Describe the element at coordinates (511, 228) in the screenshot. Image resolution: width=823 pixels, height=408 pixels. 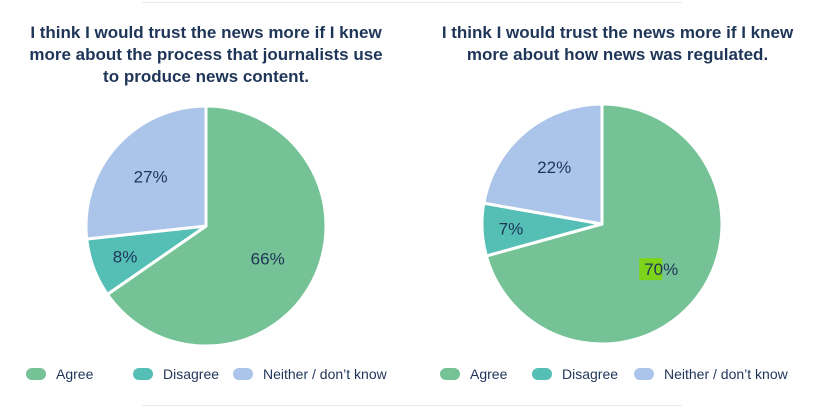
I see `pie-label-disagree: 7%` at that location.